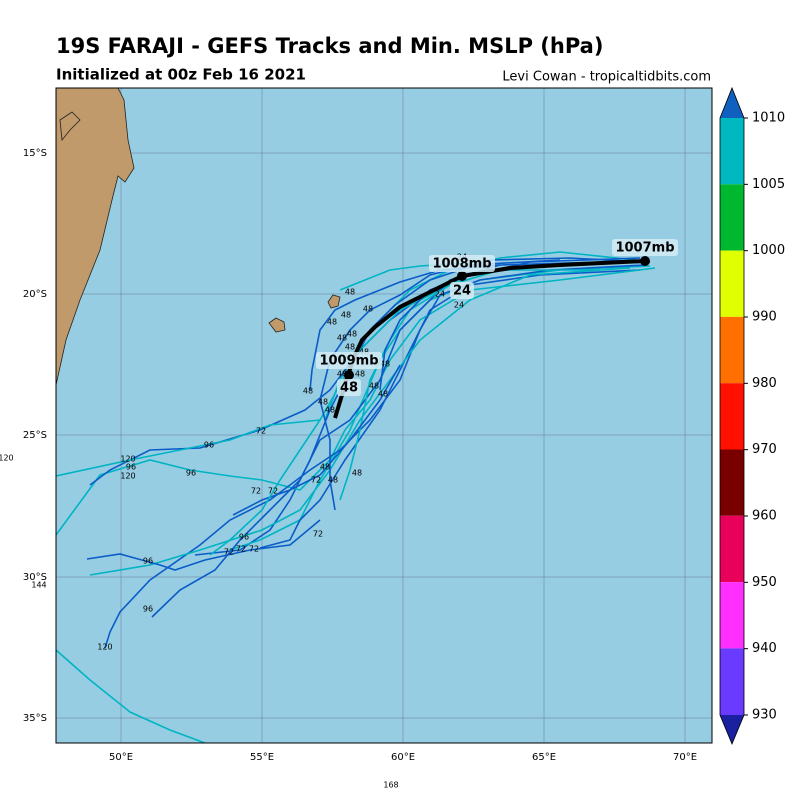 The image size is (800, 800). What do you see at coordinates (461, 264) in the screenshot?
I see `mslp-label: 1008mb` at bounding box center [461, 264].